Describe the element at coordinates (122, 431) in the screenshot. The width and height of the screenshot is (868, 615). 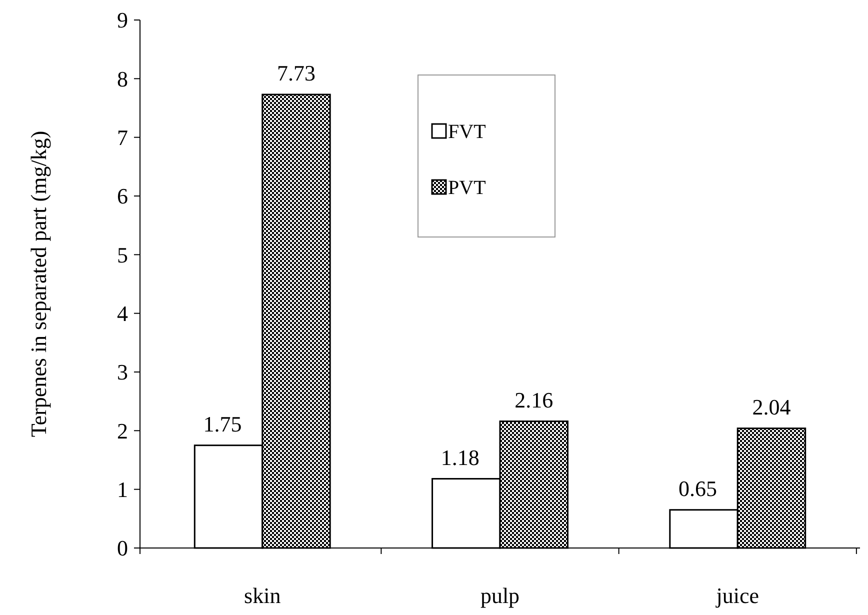
I see `y-tick-label: 2` at that location.